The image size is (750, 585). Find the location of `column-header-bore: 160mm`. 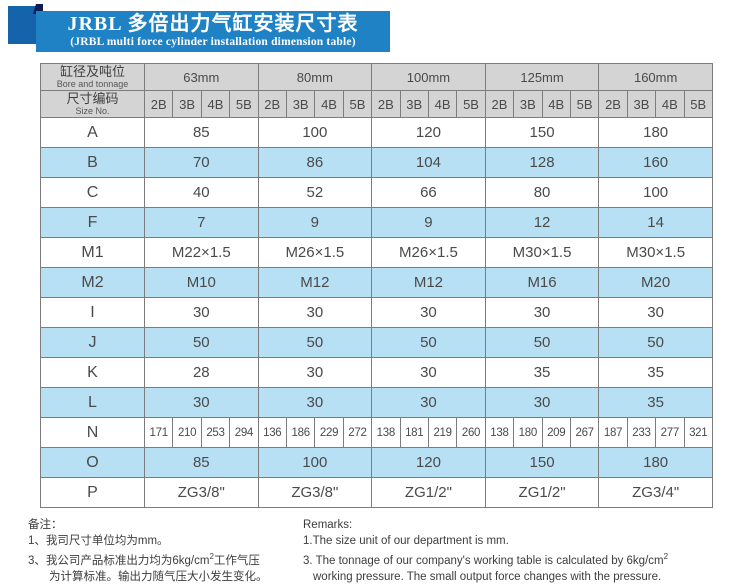

column-header-bore: 160mm is located at coordinates (655, 77).